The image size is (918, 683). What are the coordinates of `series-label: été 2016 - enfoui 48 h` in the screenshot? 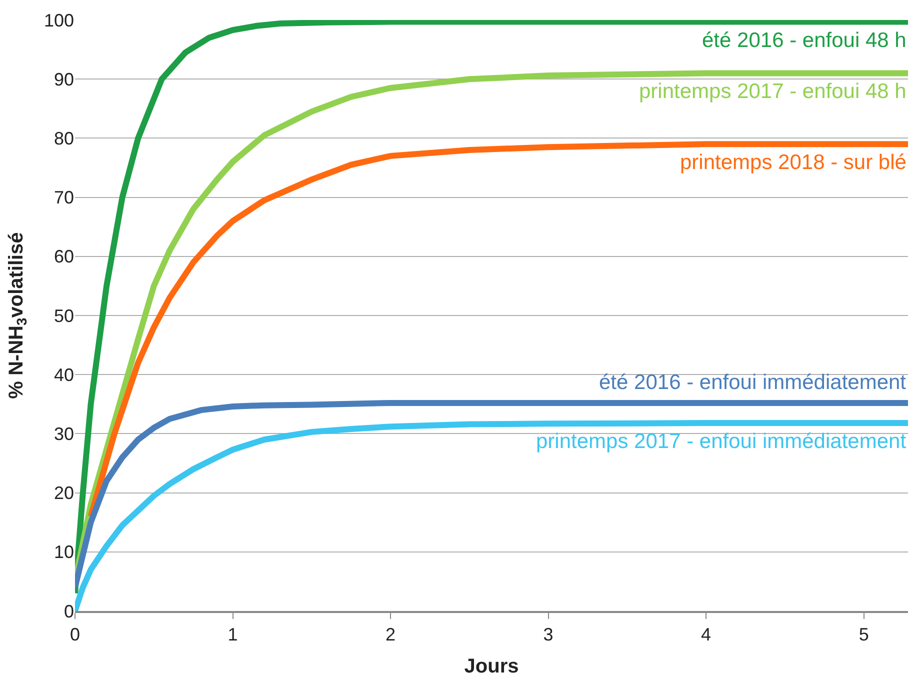 It's located at (804, 40).